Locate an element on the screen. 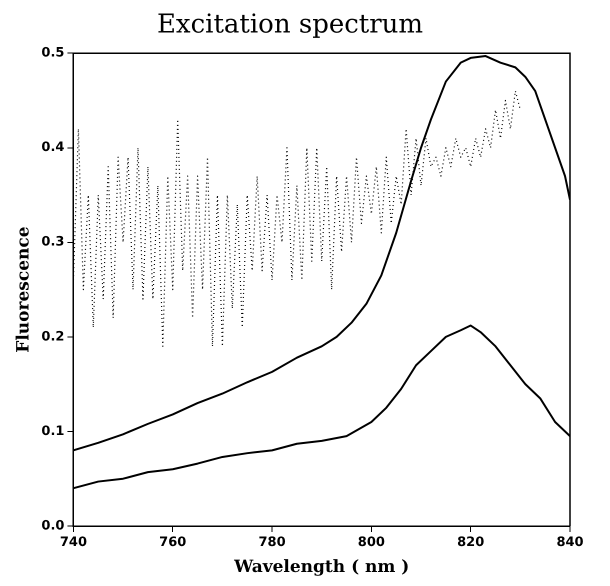 The image size is (610, 586). x-tick-label: 740 is located at coordinates (73, 542).